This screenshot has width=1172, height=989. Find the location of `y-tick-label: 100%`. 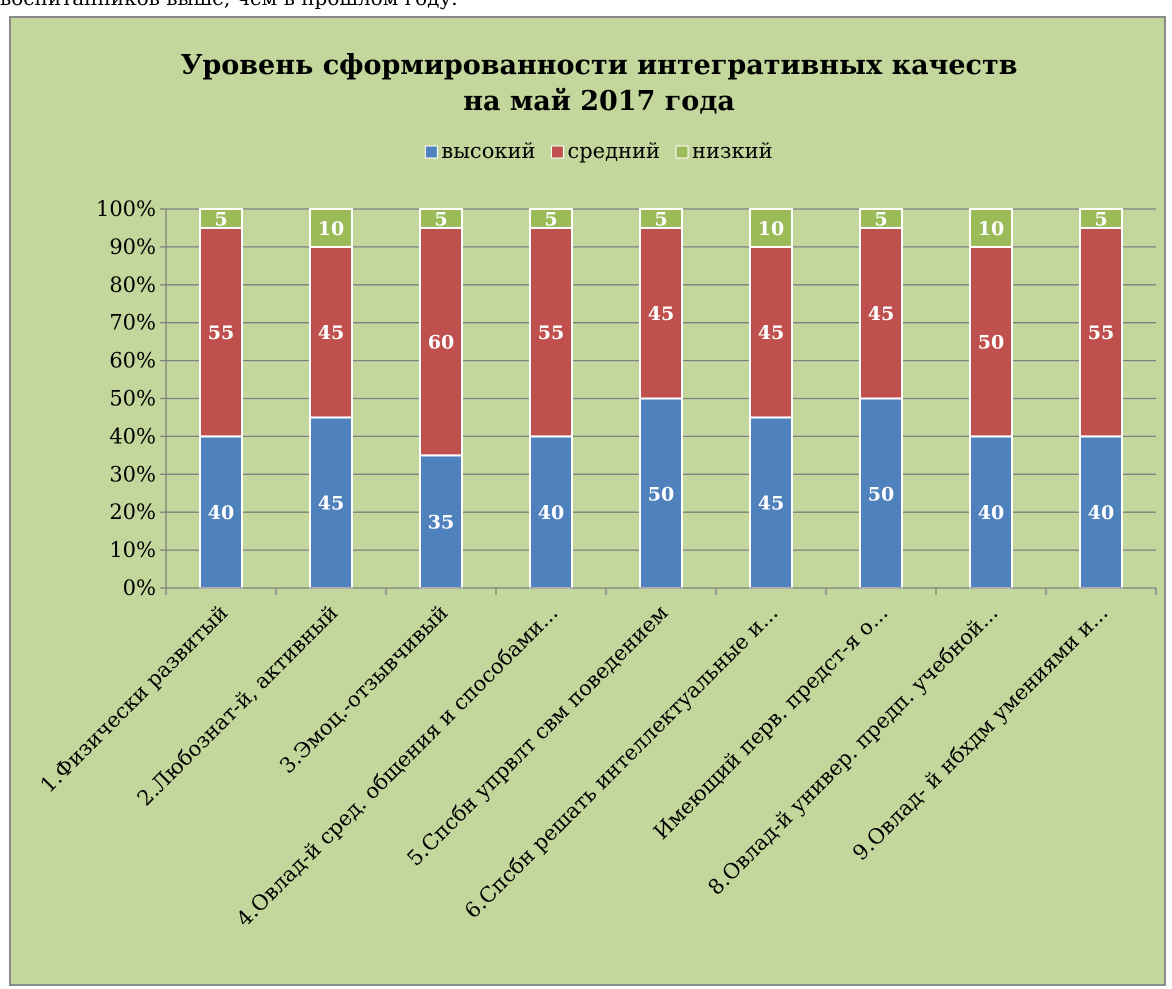

y-tick-label: 100% is located at coordinates (126, 209).